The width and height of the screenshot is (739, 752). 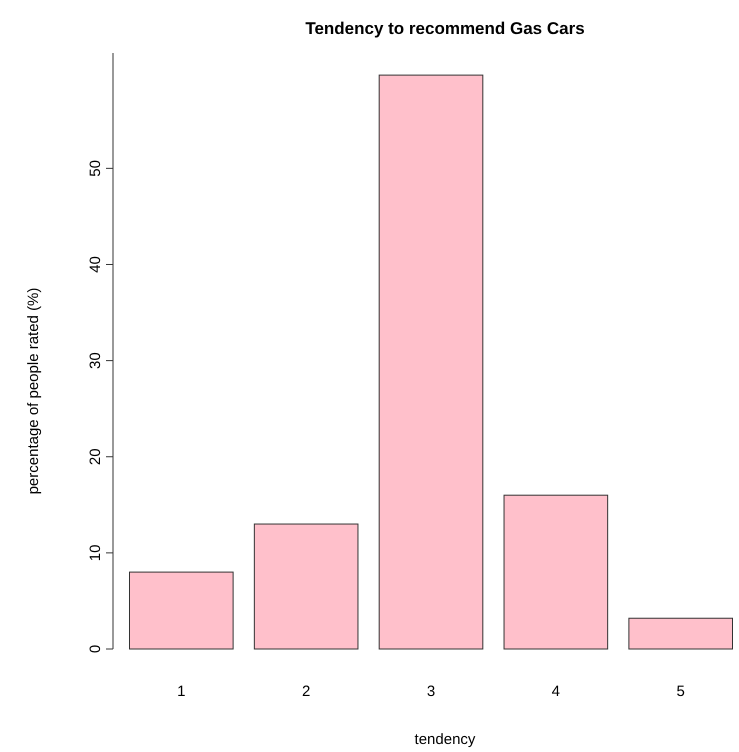 I want to click on y-tick-label: 40, so click(x=95, y=264).